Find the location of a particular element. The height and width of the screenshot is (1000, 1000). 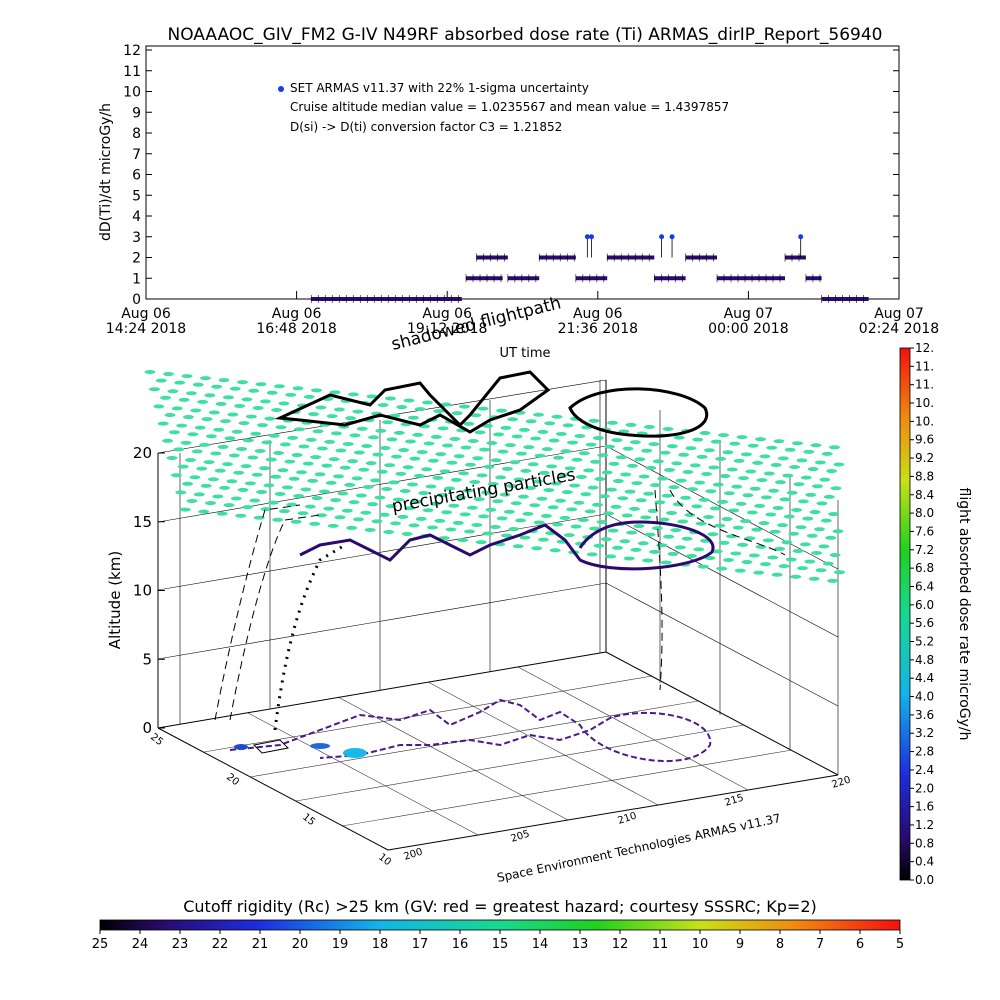

top-x-axis-label: UT time is located at coordinates (525, 353).